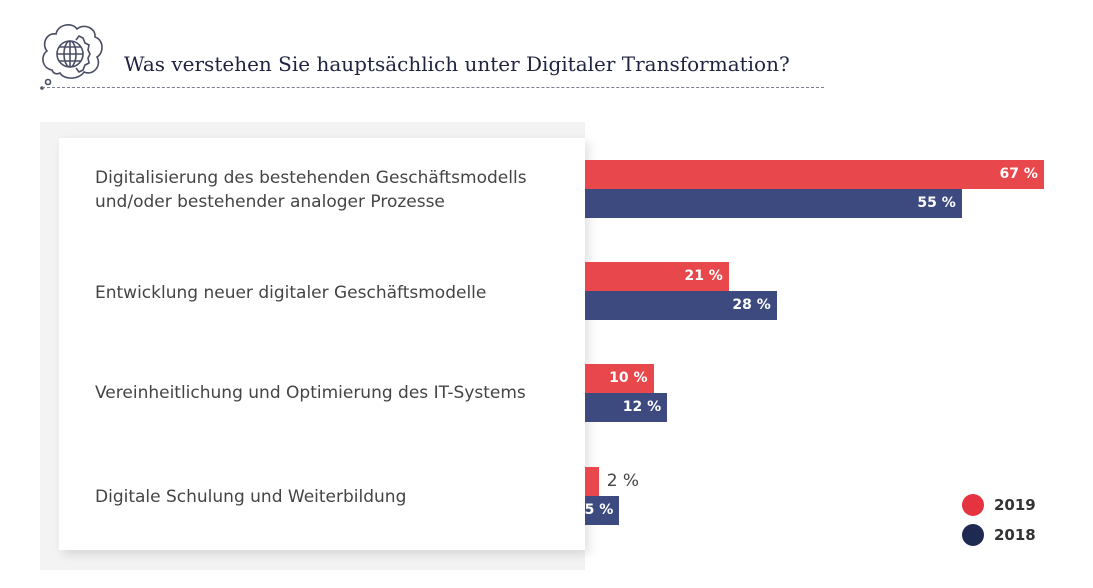  Describe the element at coordinates (1018, 174) in the screenshot. I see `data-label: 67 %` at that location.